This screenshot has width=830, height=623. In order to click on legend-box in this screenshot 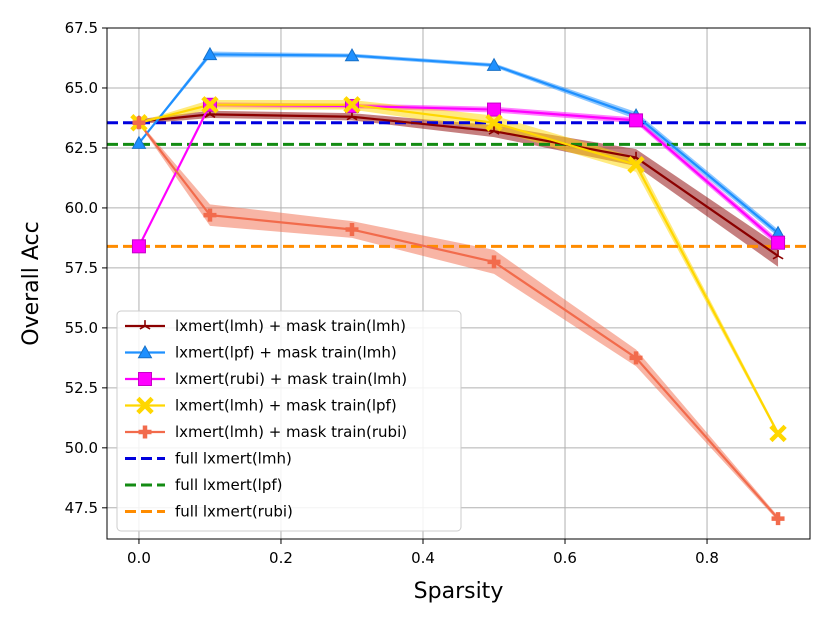, I will do `click(289, 421)`.